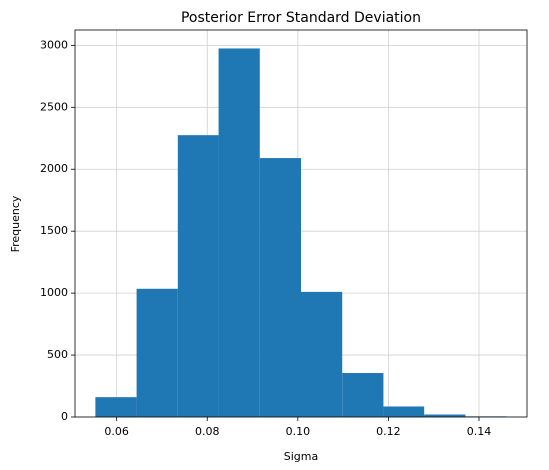 The height and width of the screenshot is (470, 549). Describe the element at coordinates (116, 431) in the screenshot. I see `x-tick-label: 0.06` at that location.